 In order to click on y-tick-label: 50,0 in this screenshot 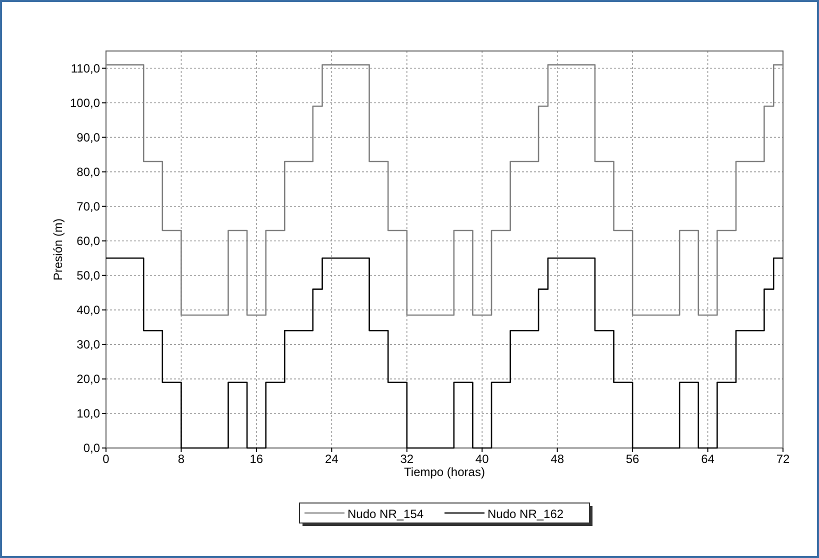, I will do `click(88, 275)`.